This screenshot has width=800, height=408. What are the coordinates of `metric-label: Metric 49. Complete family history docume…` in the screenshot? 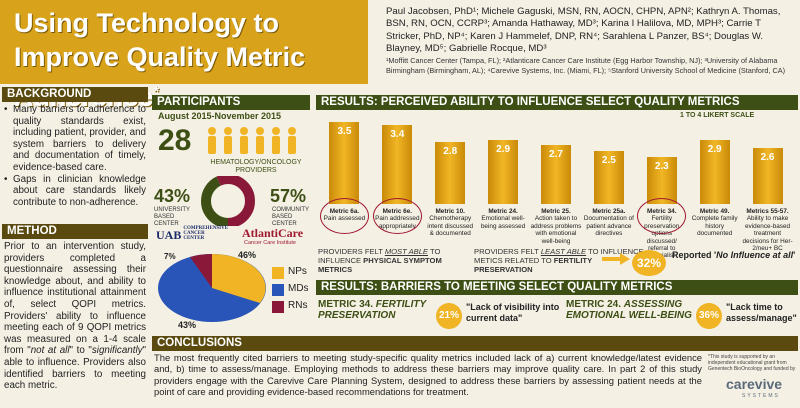 It's located at (714, 223).